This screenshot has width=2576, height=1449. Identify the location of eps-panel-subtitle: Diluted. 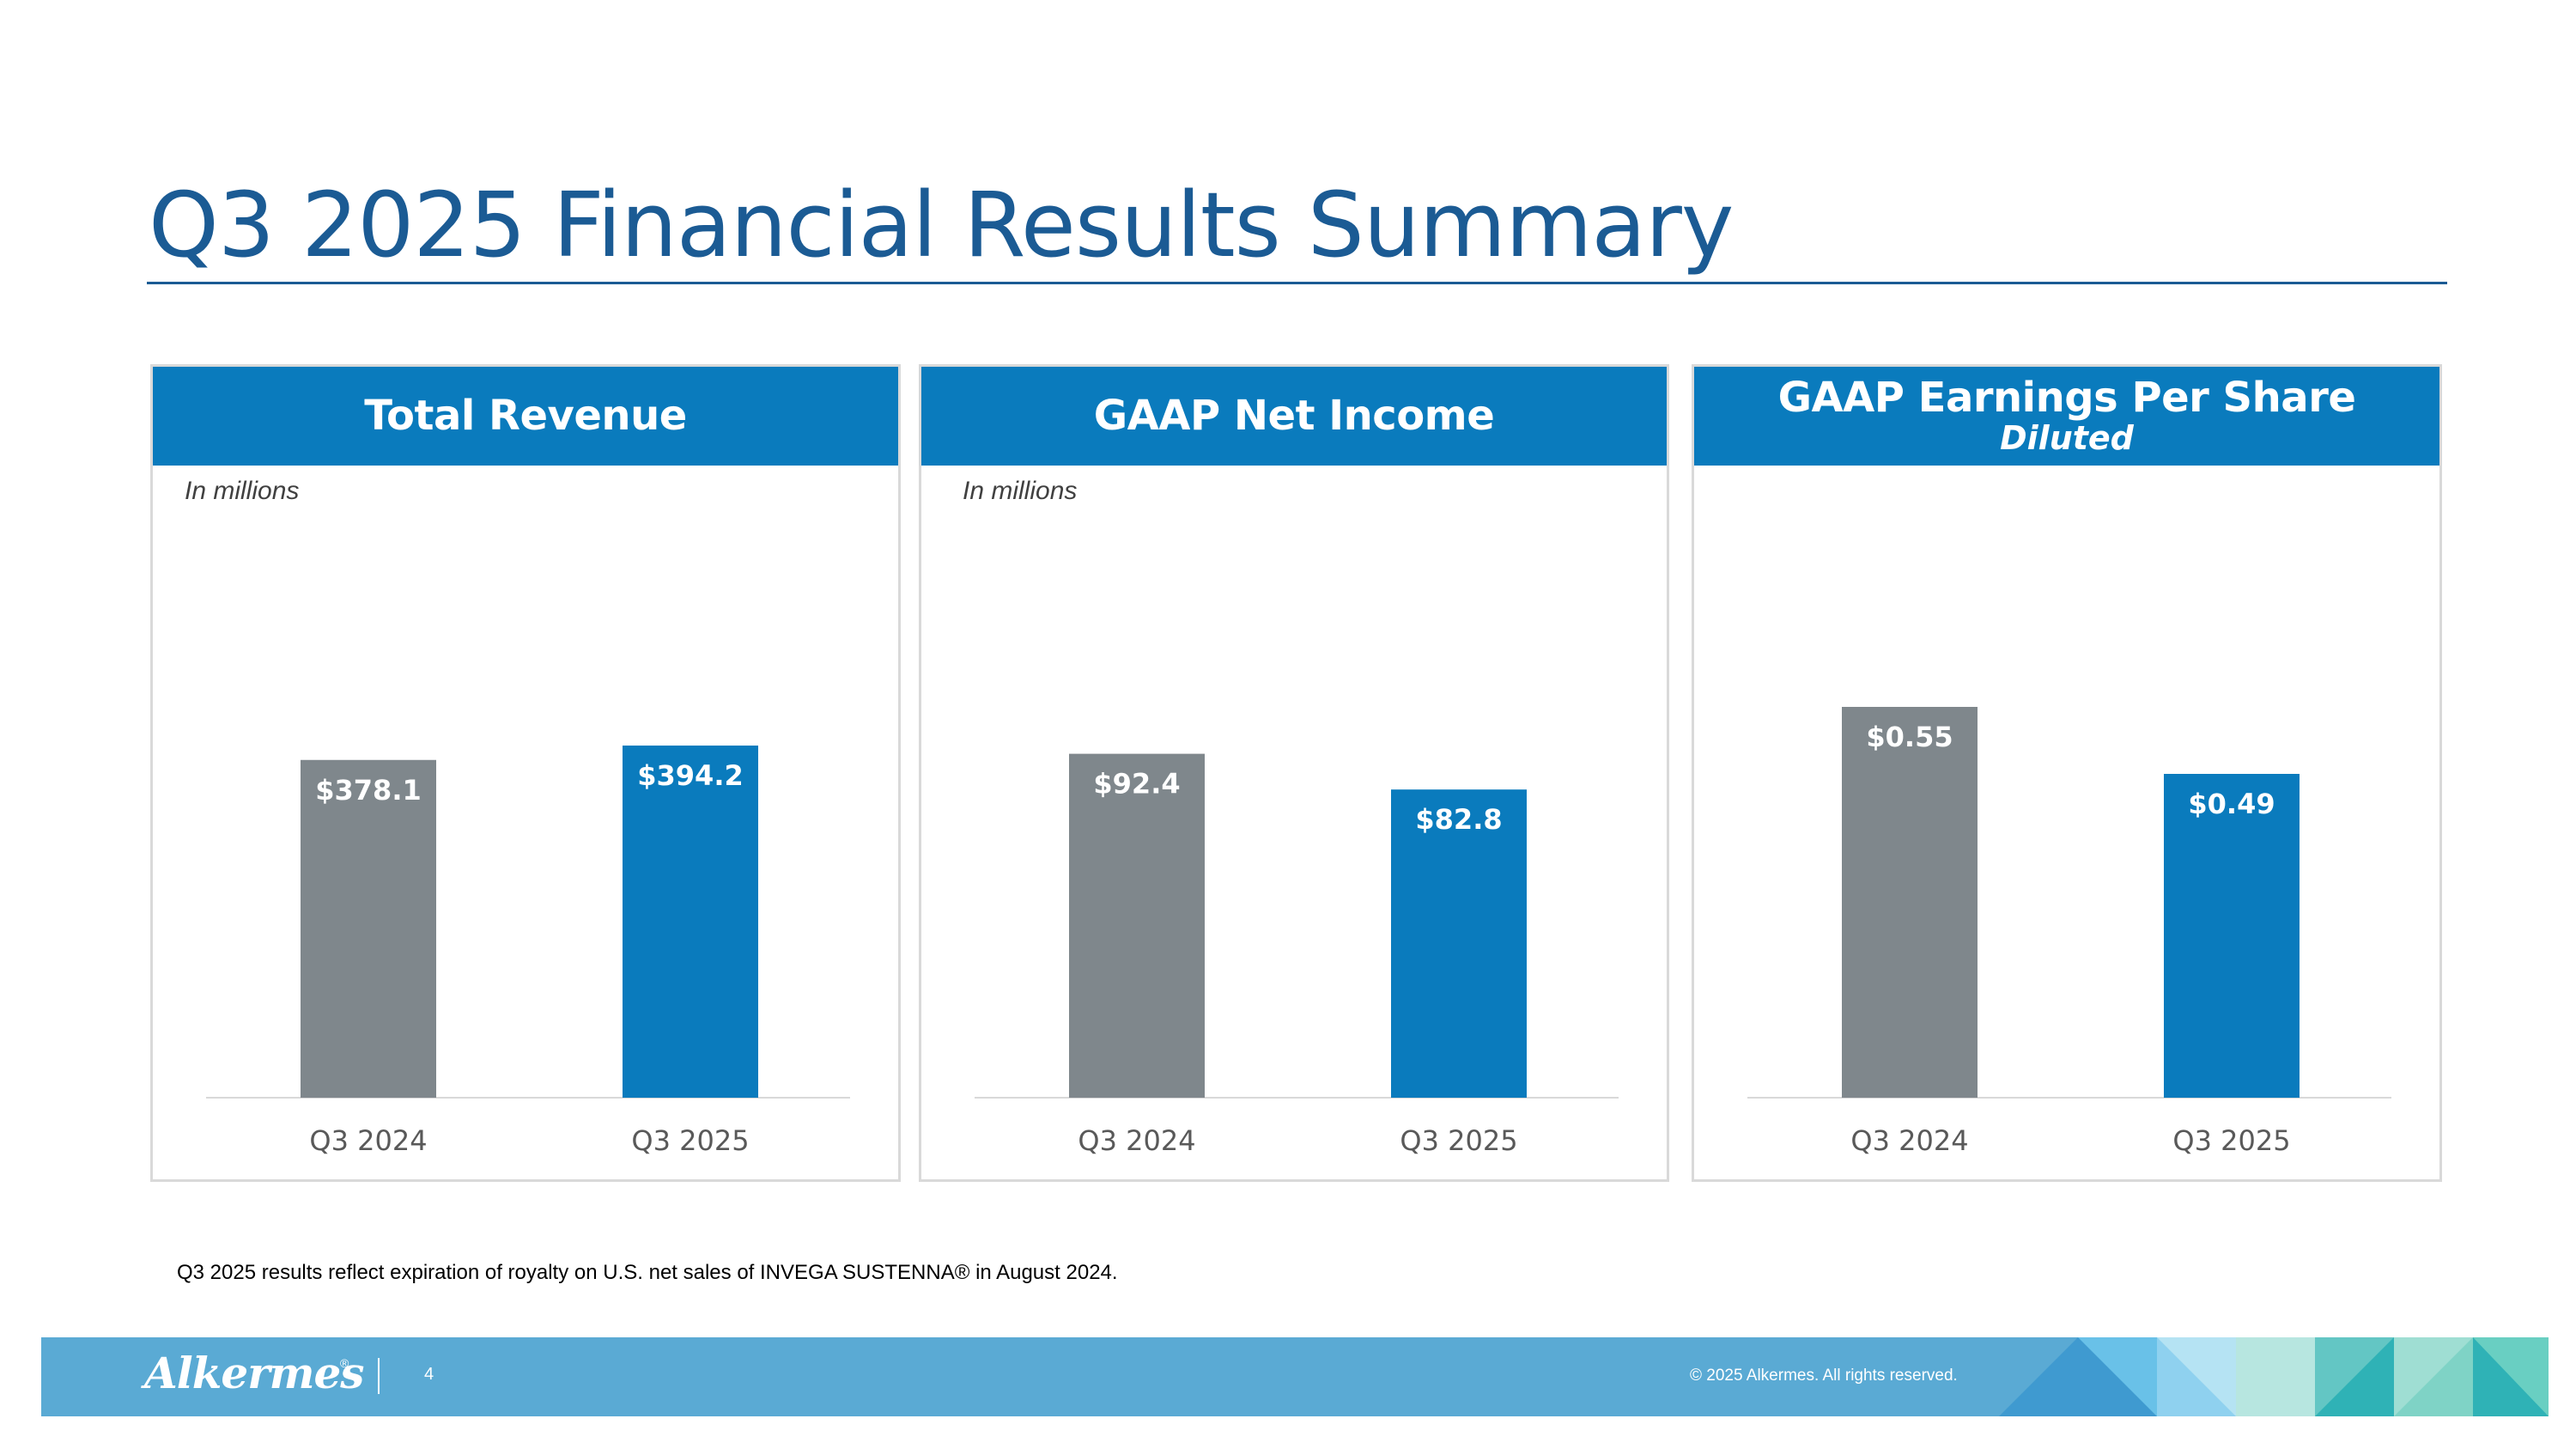
(2067, 438).